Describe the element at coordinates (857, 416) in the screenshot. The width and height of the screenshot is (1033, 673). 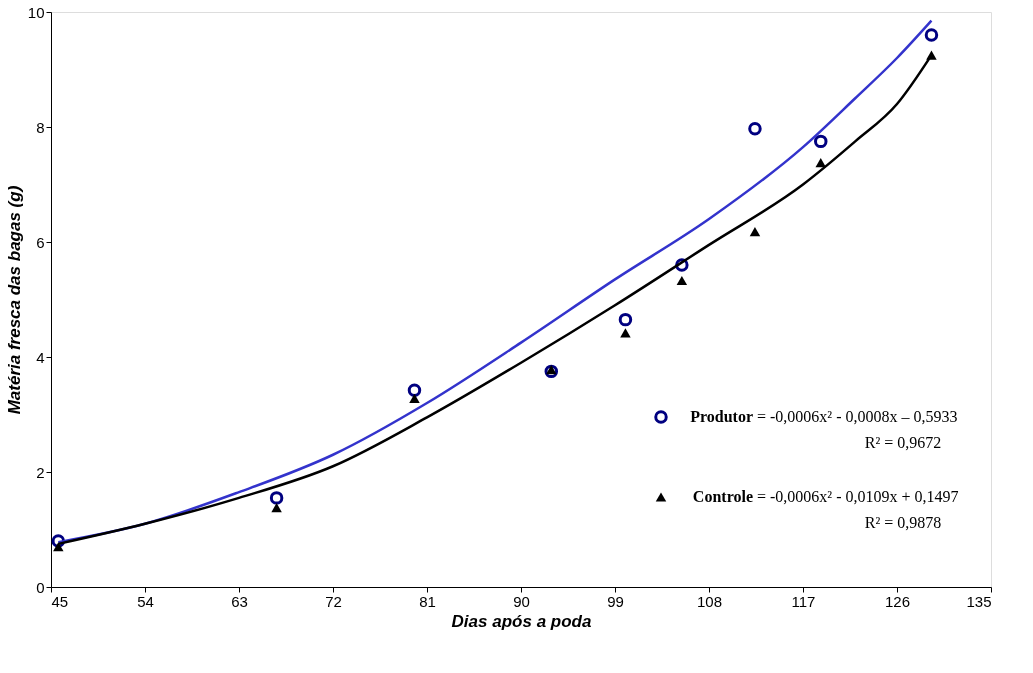
I see `annotation: = -0,0006x² - 0,0008x – 0,5933` at that location.